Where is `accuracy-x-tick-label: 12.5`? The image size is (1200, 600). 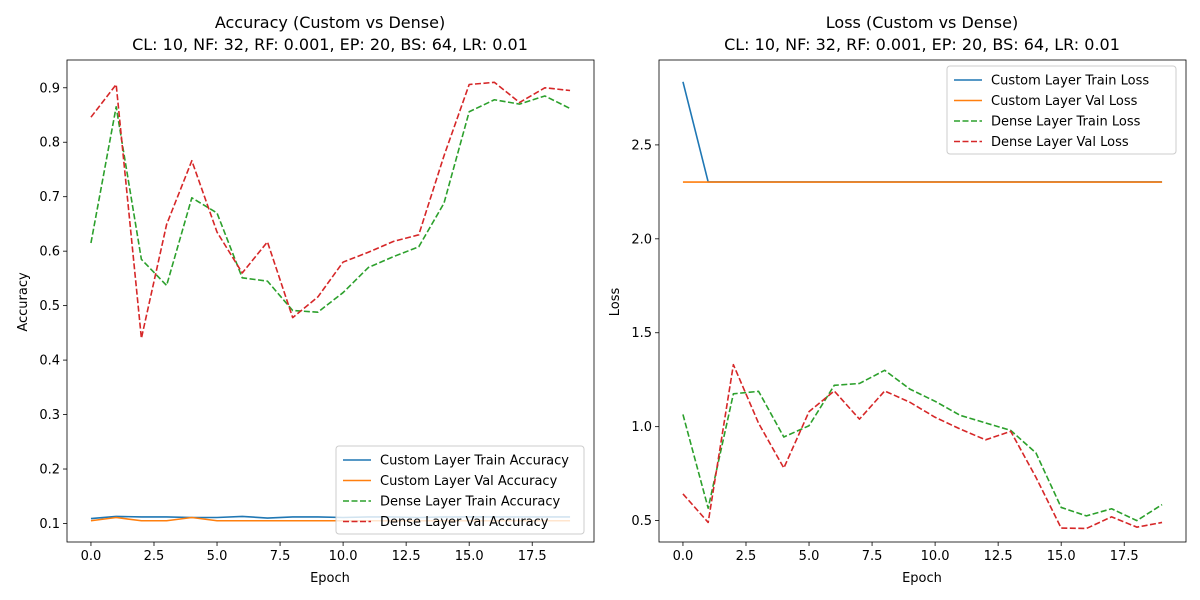 accuracy-x-tick-label: 12.5 is located at coordinates (406, 556).